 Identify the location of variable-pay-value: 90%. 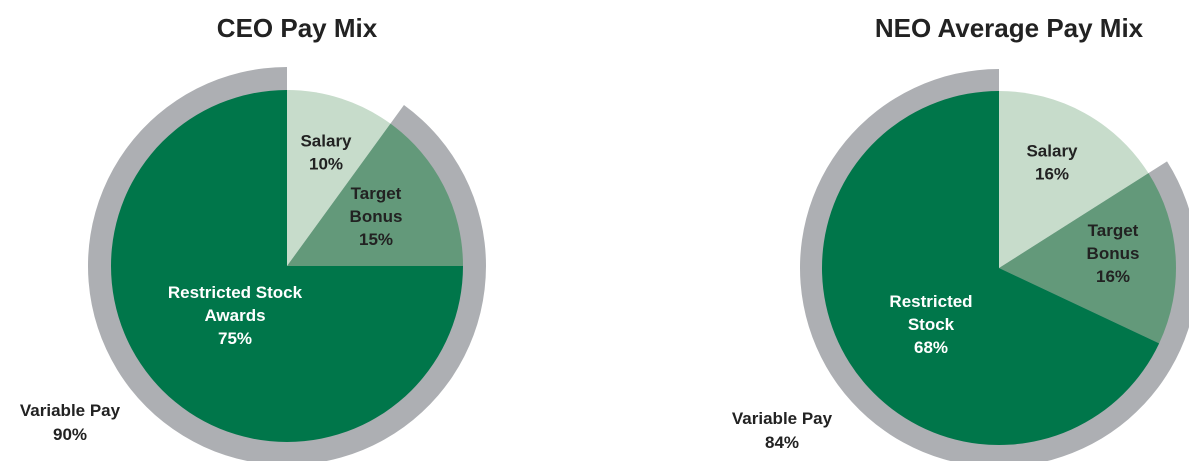
(70, 434).